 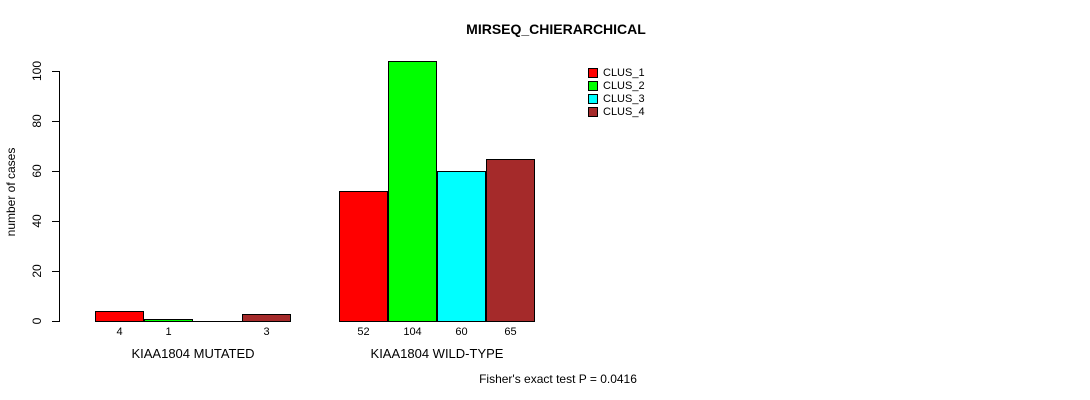 I want to click on bar-value-label: 104, so click(x=412, y=332).